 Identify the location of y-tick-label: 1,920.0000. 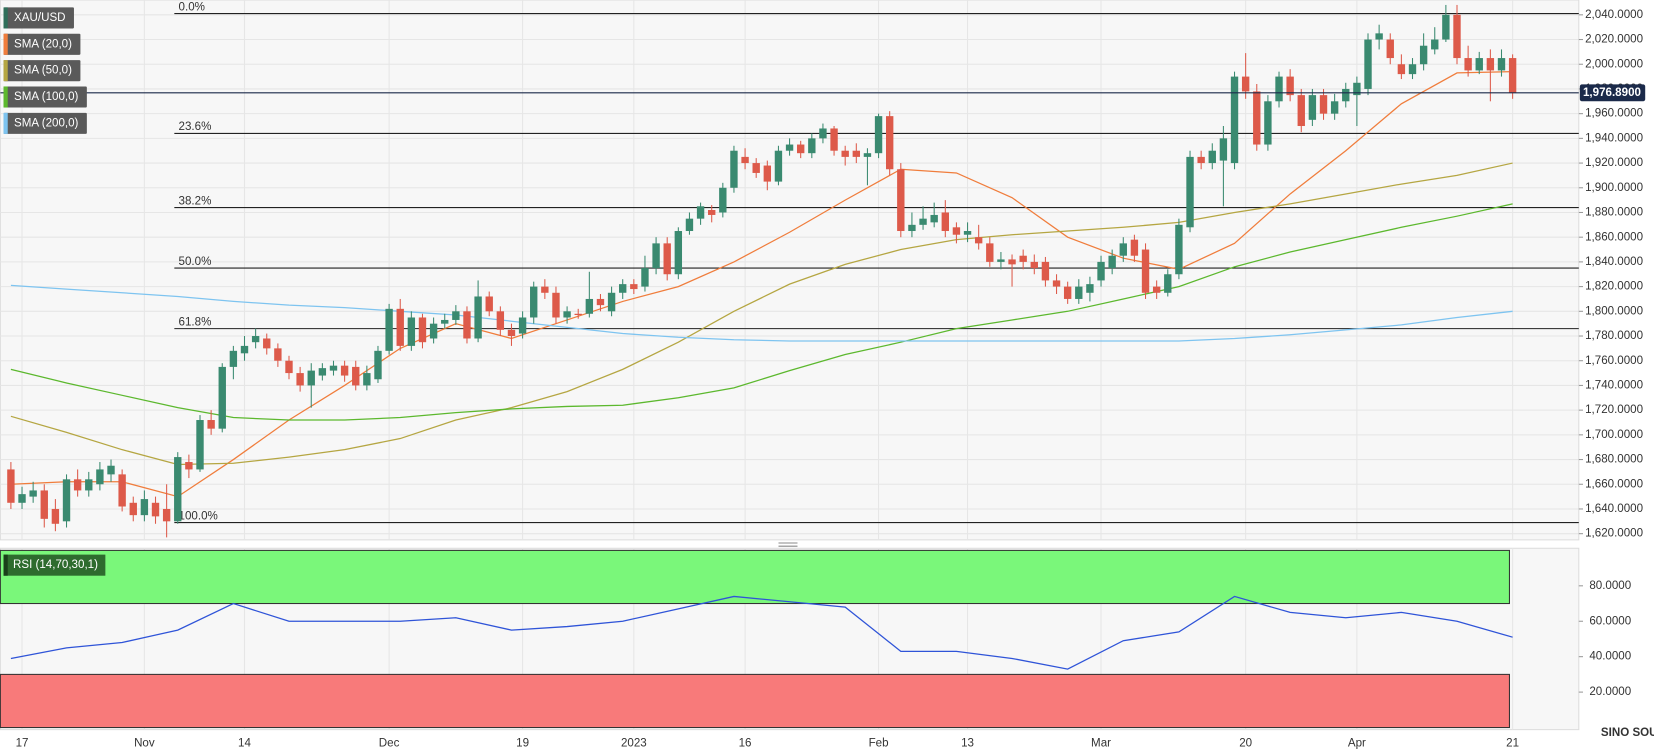
(1614, 163).